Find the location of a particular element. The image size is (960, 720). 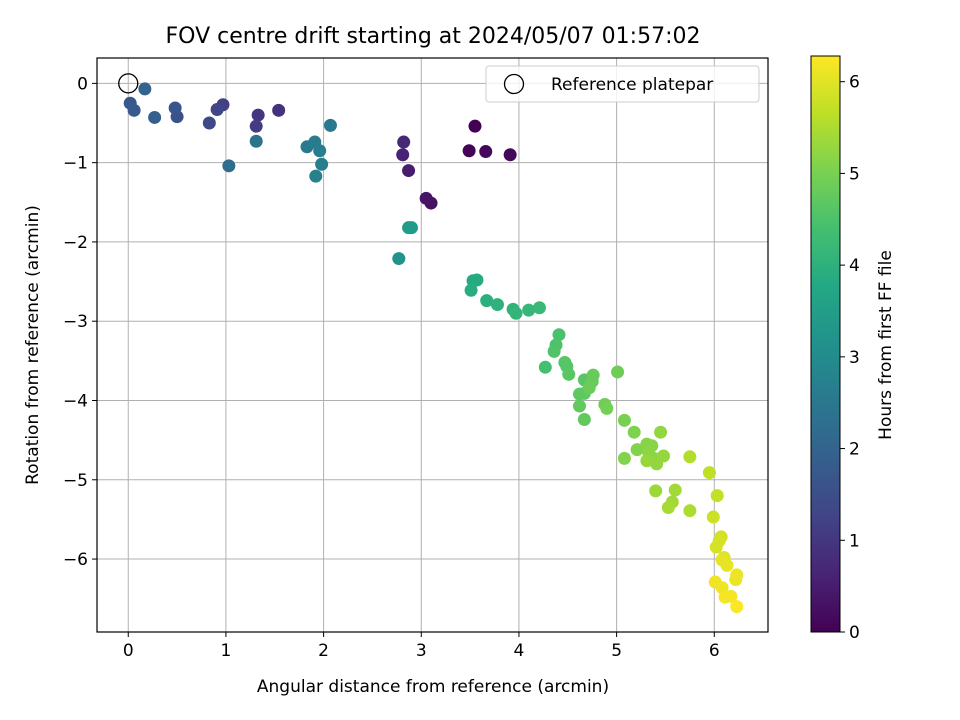

y-tick-label: −4 is located at coordinates (75, 401).